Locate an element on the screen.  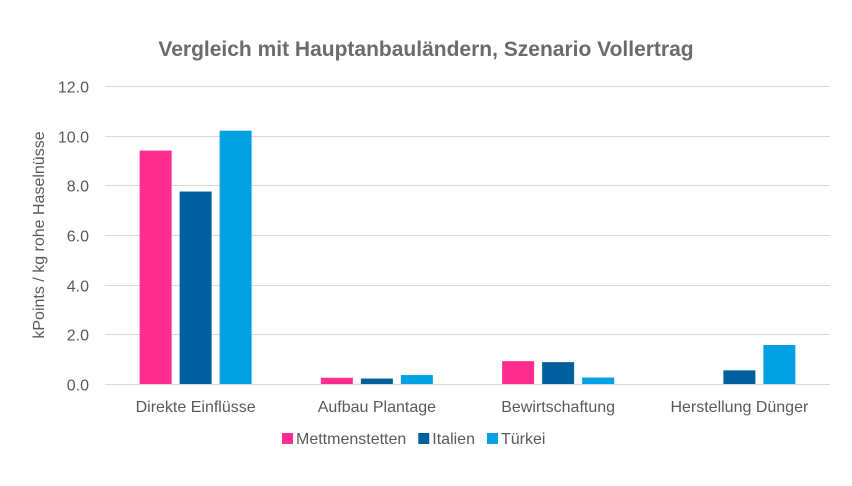
legend: Mettmenstetten Italien Türkei is located at coordinates (413, 439).